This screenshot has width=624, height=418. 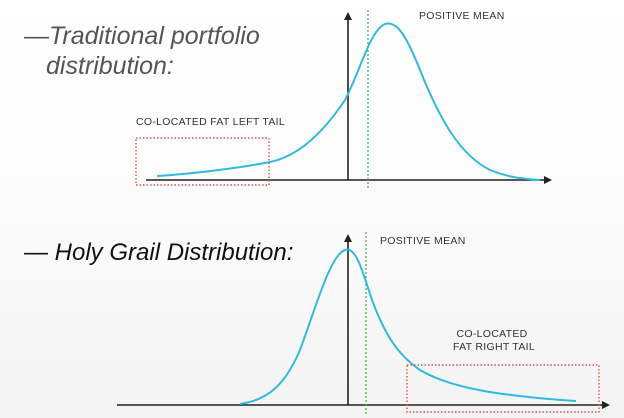 I want to click on fat-left-tail-label: CO-LOCATED FAT LEFT TAIL, so click(x=210, y=122).